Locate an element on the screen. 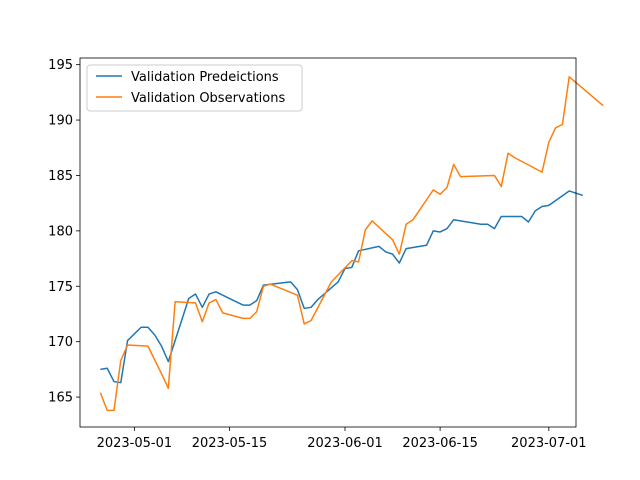  y-tick-label: 190 is located at coordinates (60, 121).